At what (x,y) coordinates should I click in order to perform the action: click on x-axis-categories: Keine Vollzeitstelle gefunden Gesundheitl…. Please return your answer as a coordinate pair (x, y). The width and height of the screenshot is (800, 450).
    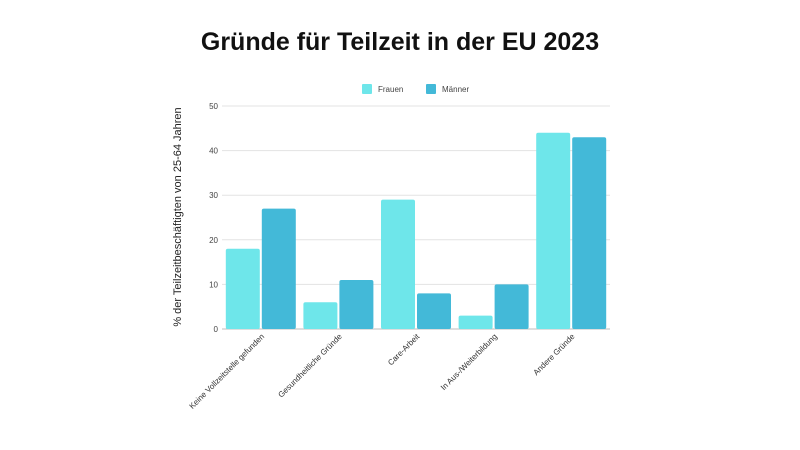
    Looking at the image, I should click on (382, 371).